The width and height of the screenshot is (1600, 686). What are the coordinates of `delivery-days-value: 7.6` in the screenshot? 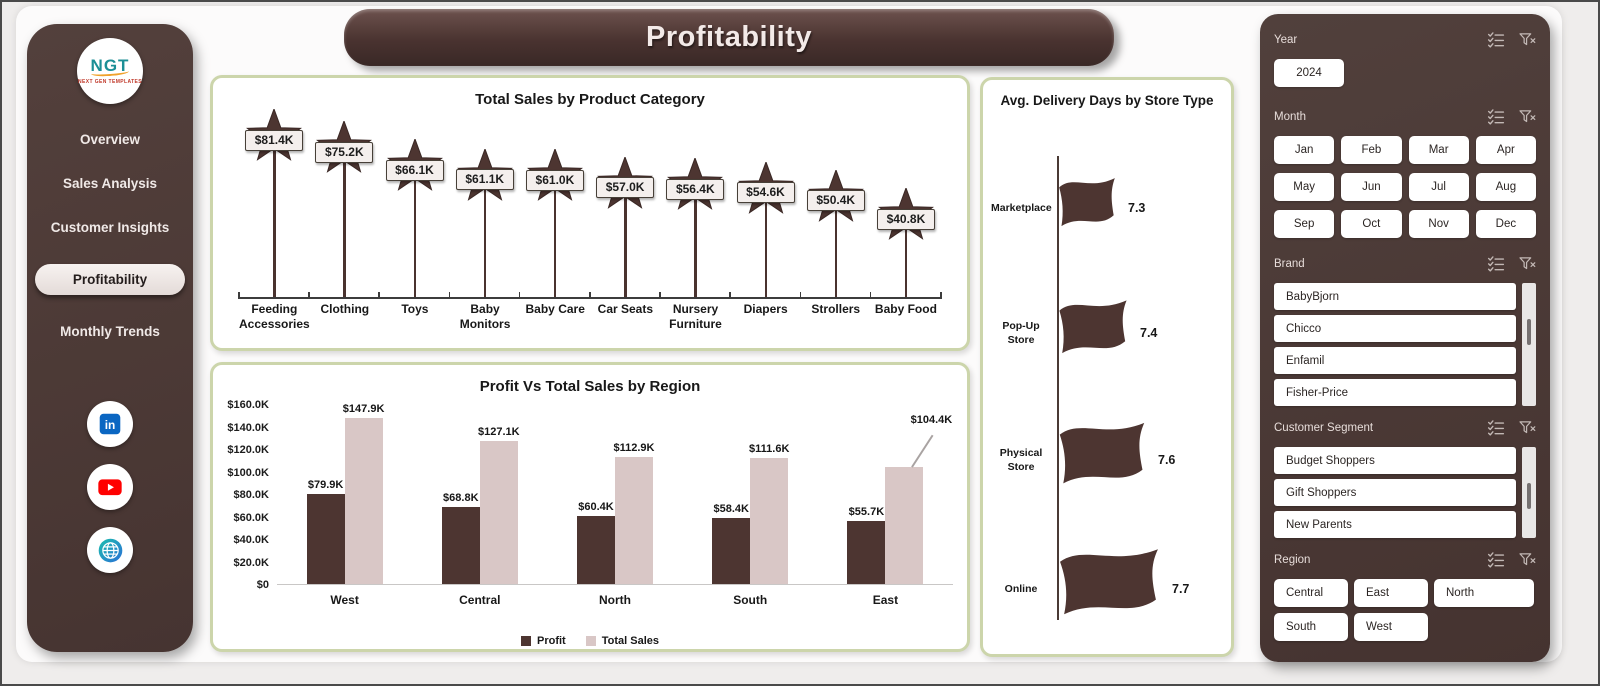 It's located at (1167, 460).